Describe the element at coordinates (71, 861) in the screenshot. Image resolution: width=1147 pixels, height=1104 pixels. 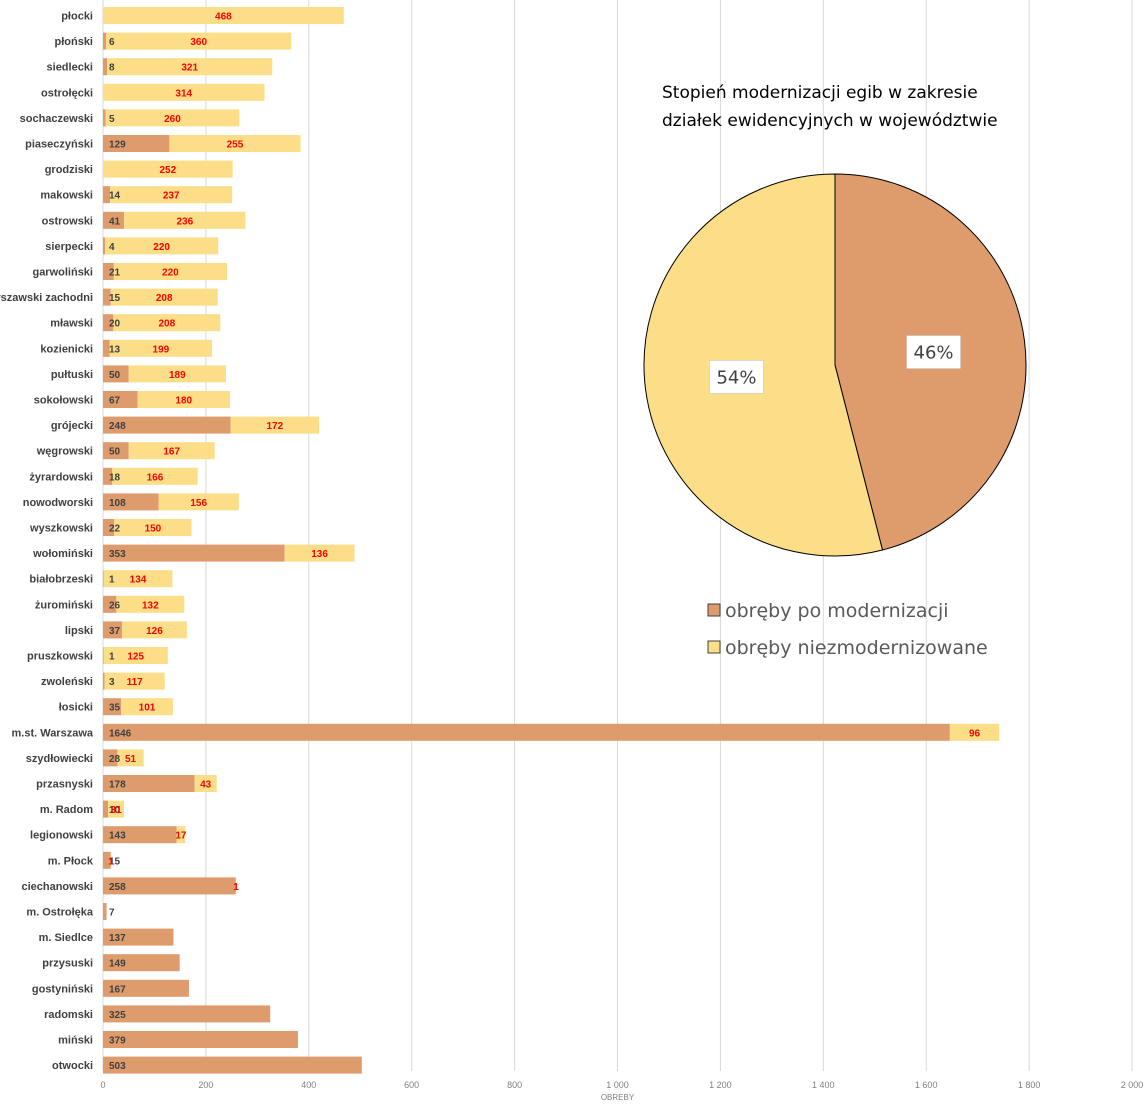
I see `category-label: m. Płock` at that location.